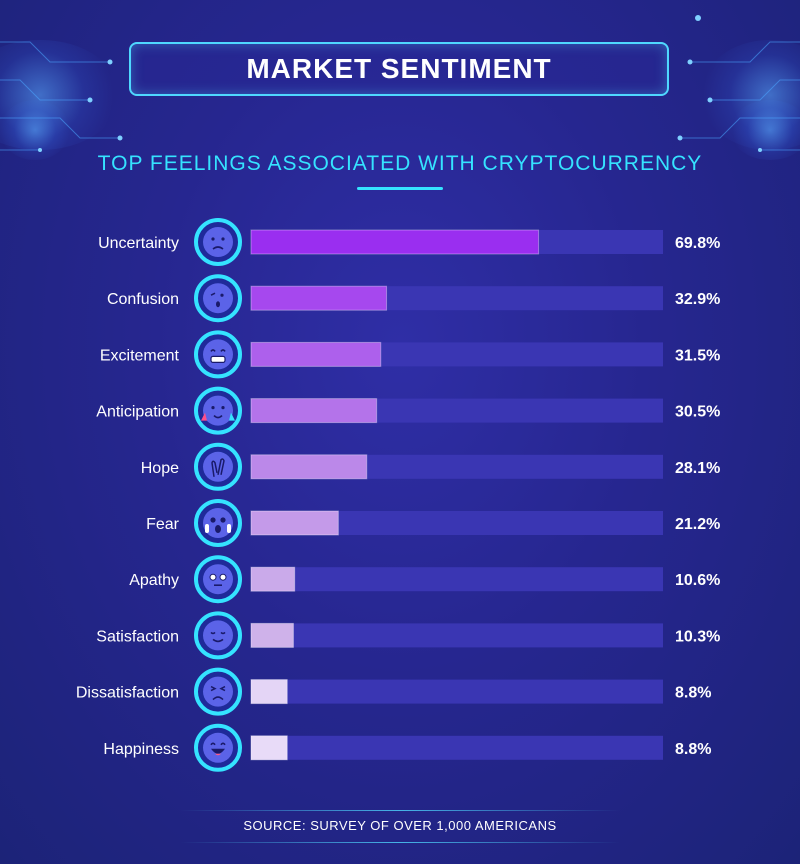  I want to click on category-label: Hope, so click(160, 468).